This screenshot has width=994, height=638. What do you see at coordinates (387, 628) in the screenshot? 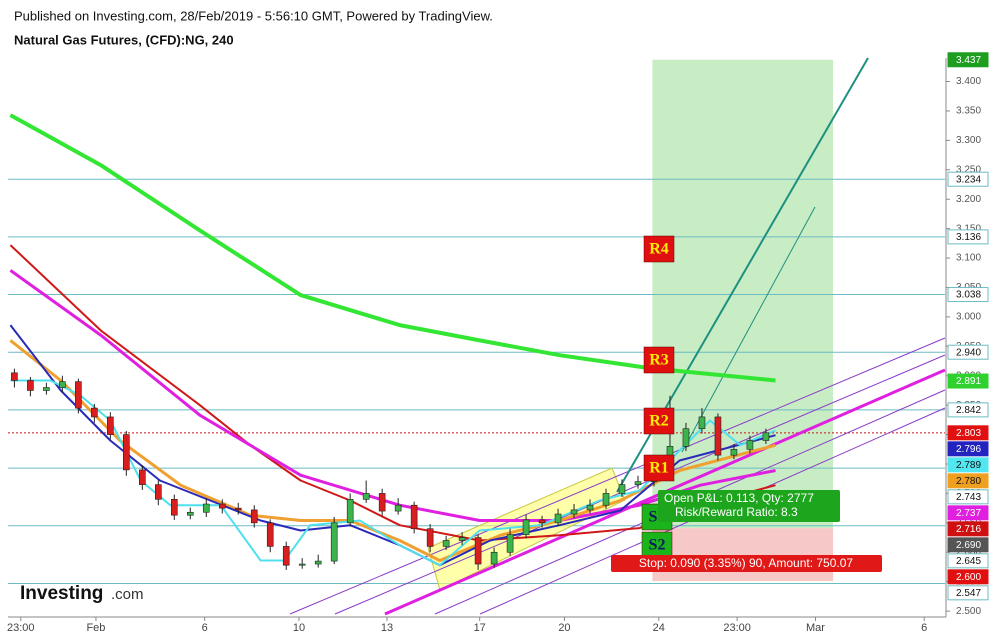
I see `x-tick-label: 13` at bounding box center [387, 628].